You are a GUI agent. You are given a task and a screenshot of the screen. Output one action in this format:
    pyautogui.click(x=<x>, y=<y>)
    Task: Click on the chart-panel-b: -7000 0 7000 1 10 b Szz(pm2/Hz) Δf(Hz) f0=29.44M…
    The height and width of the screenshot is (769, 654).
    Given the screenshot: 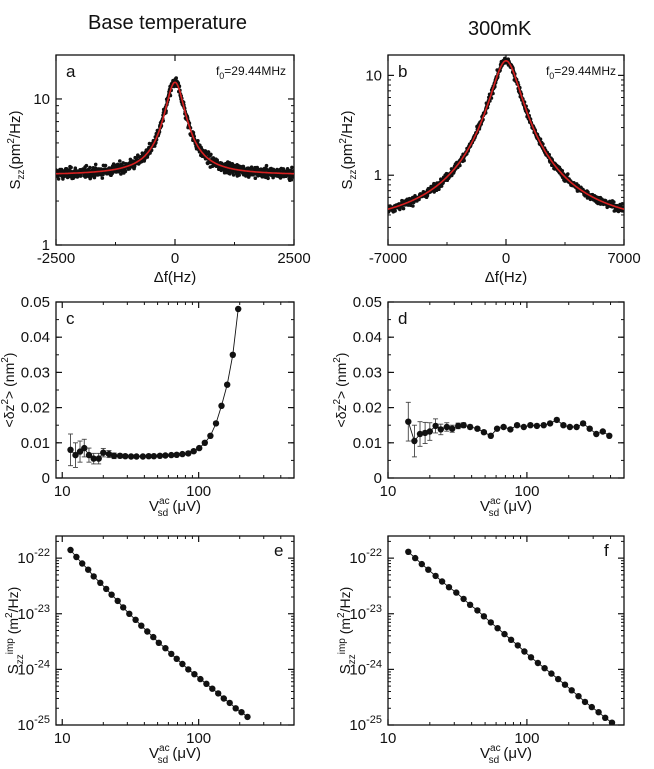 What is the action you would take?
    pyautogui.click(x=489, y=170)
    